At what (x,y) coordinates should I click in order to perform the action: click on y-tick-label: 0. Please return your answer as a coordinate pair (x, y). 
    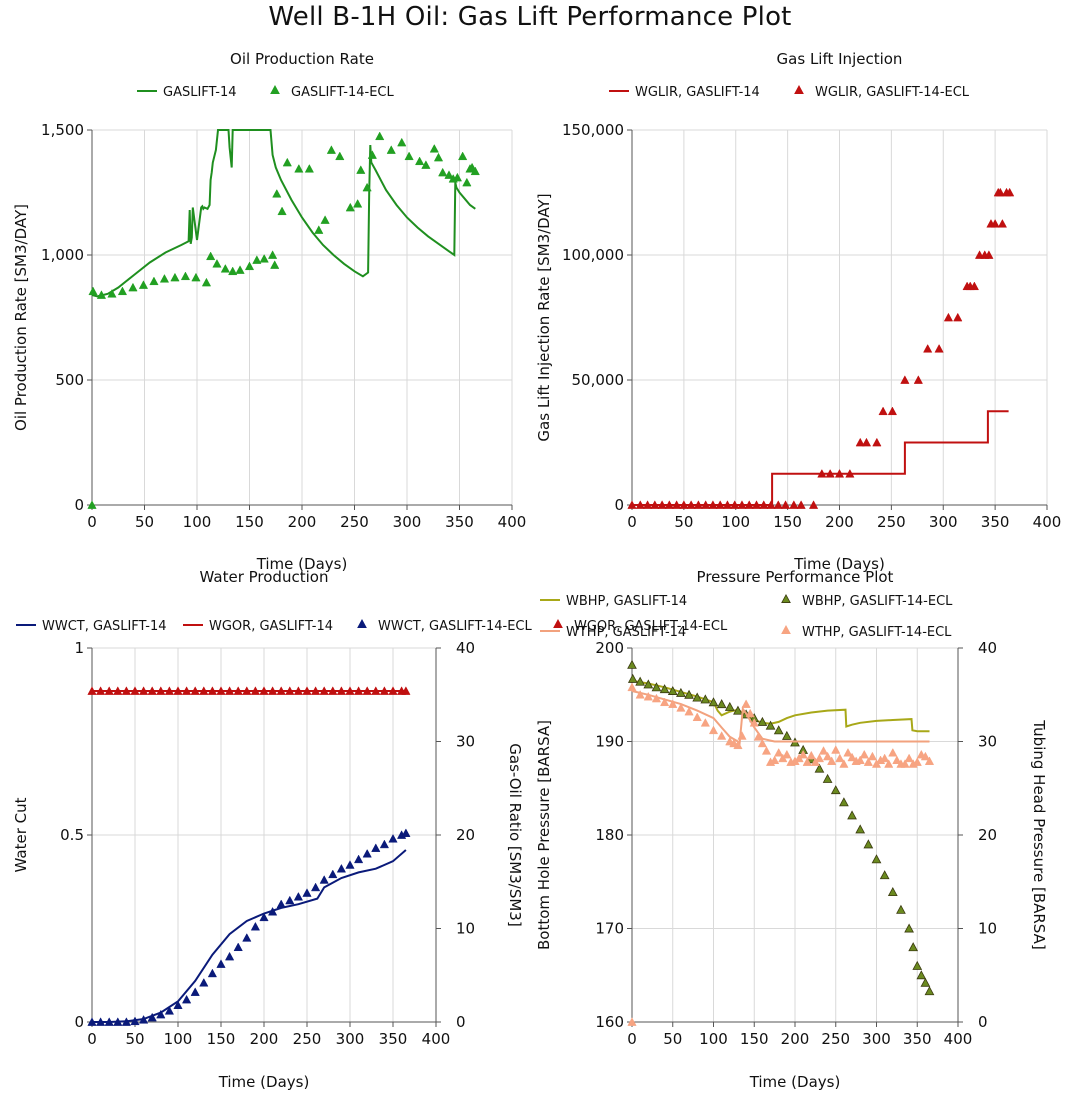
    Looking at the image, I should click on (619, 505).